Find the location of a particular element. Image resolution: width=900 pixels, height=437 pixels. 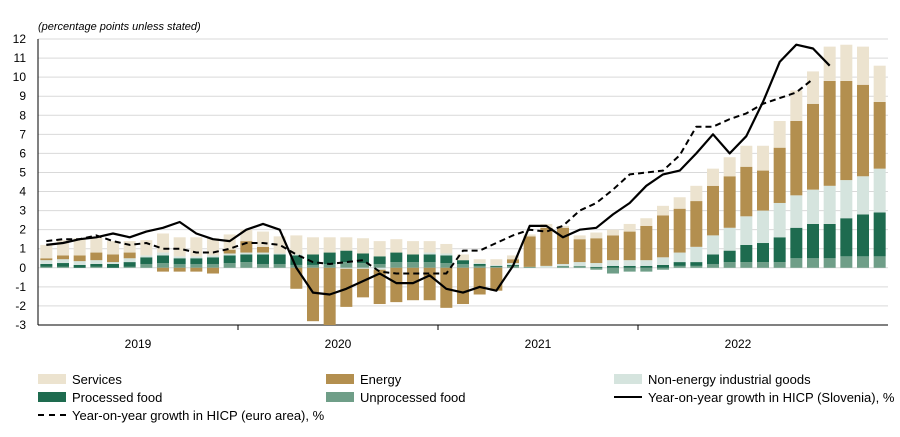

legend-swatch-hicp-slovenia is located at coordinates (628, 397).